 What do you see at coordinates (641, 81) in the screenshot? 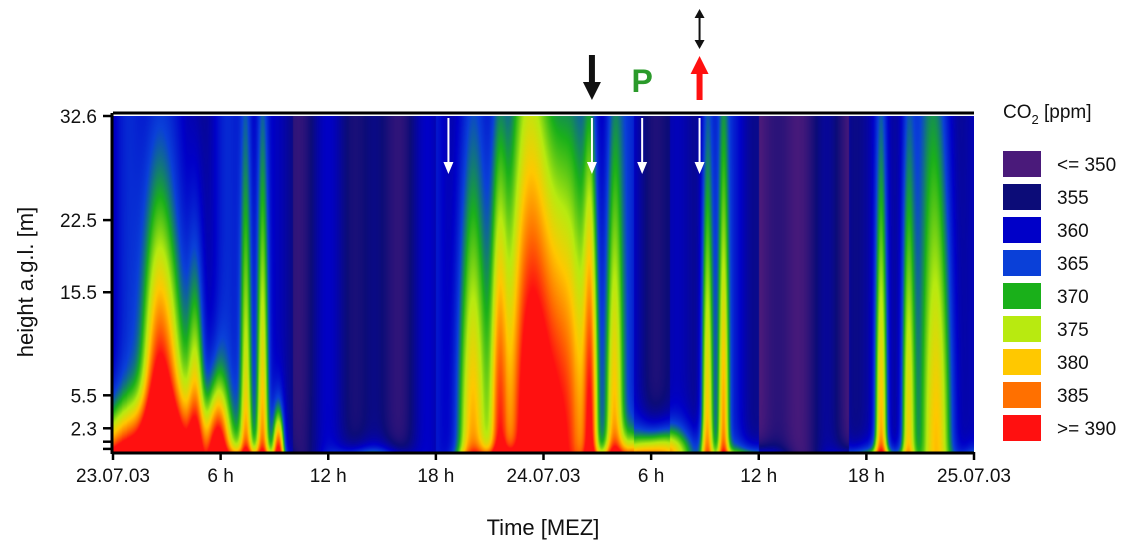
I see `p-marker-label: P` at bounding box center [641, 81].